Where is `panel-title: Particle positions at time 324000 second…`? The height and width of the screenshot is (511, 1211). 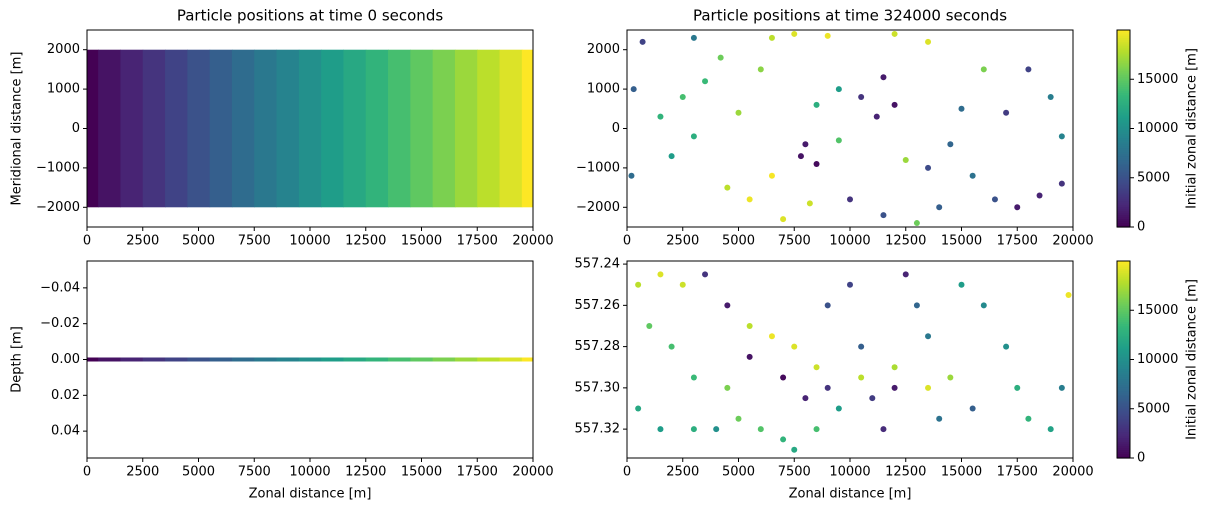 panel-title: Particle positions at time 324000 second… is located at coordinates (850, 16).